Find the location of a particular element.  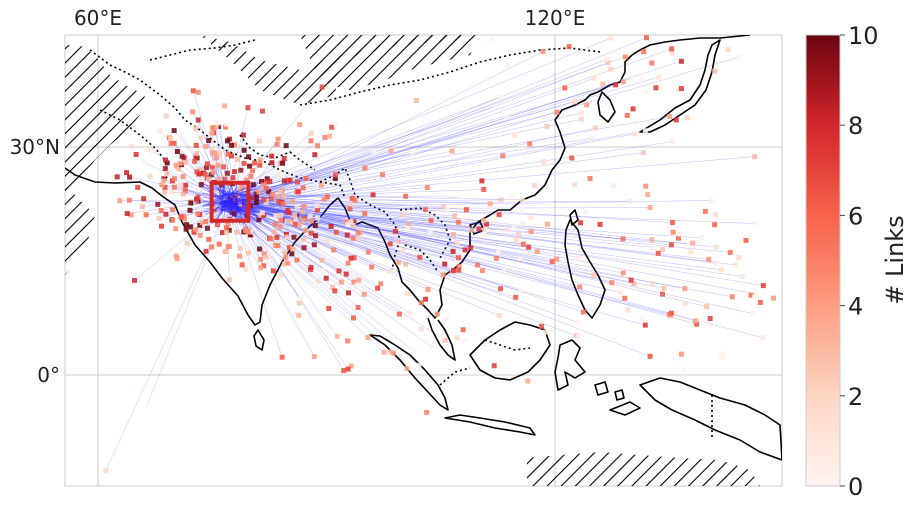

hatch-west is located at coordinates (267, 117).